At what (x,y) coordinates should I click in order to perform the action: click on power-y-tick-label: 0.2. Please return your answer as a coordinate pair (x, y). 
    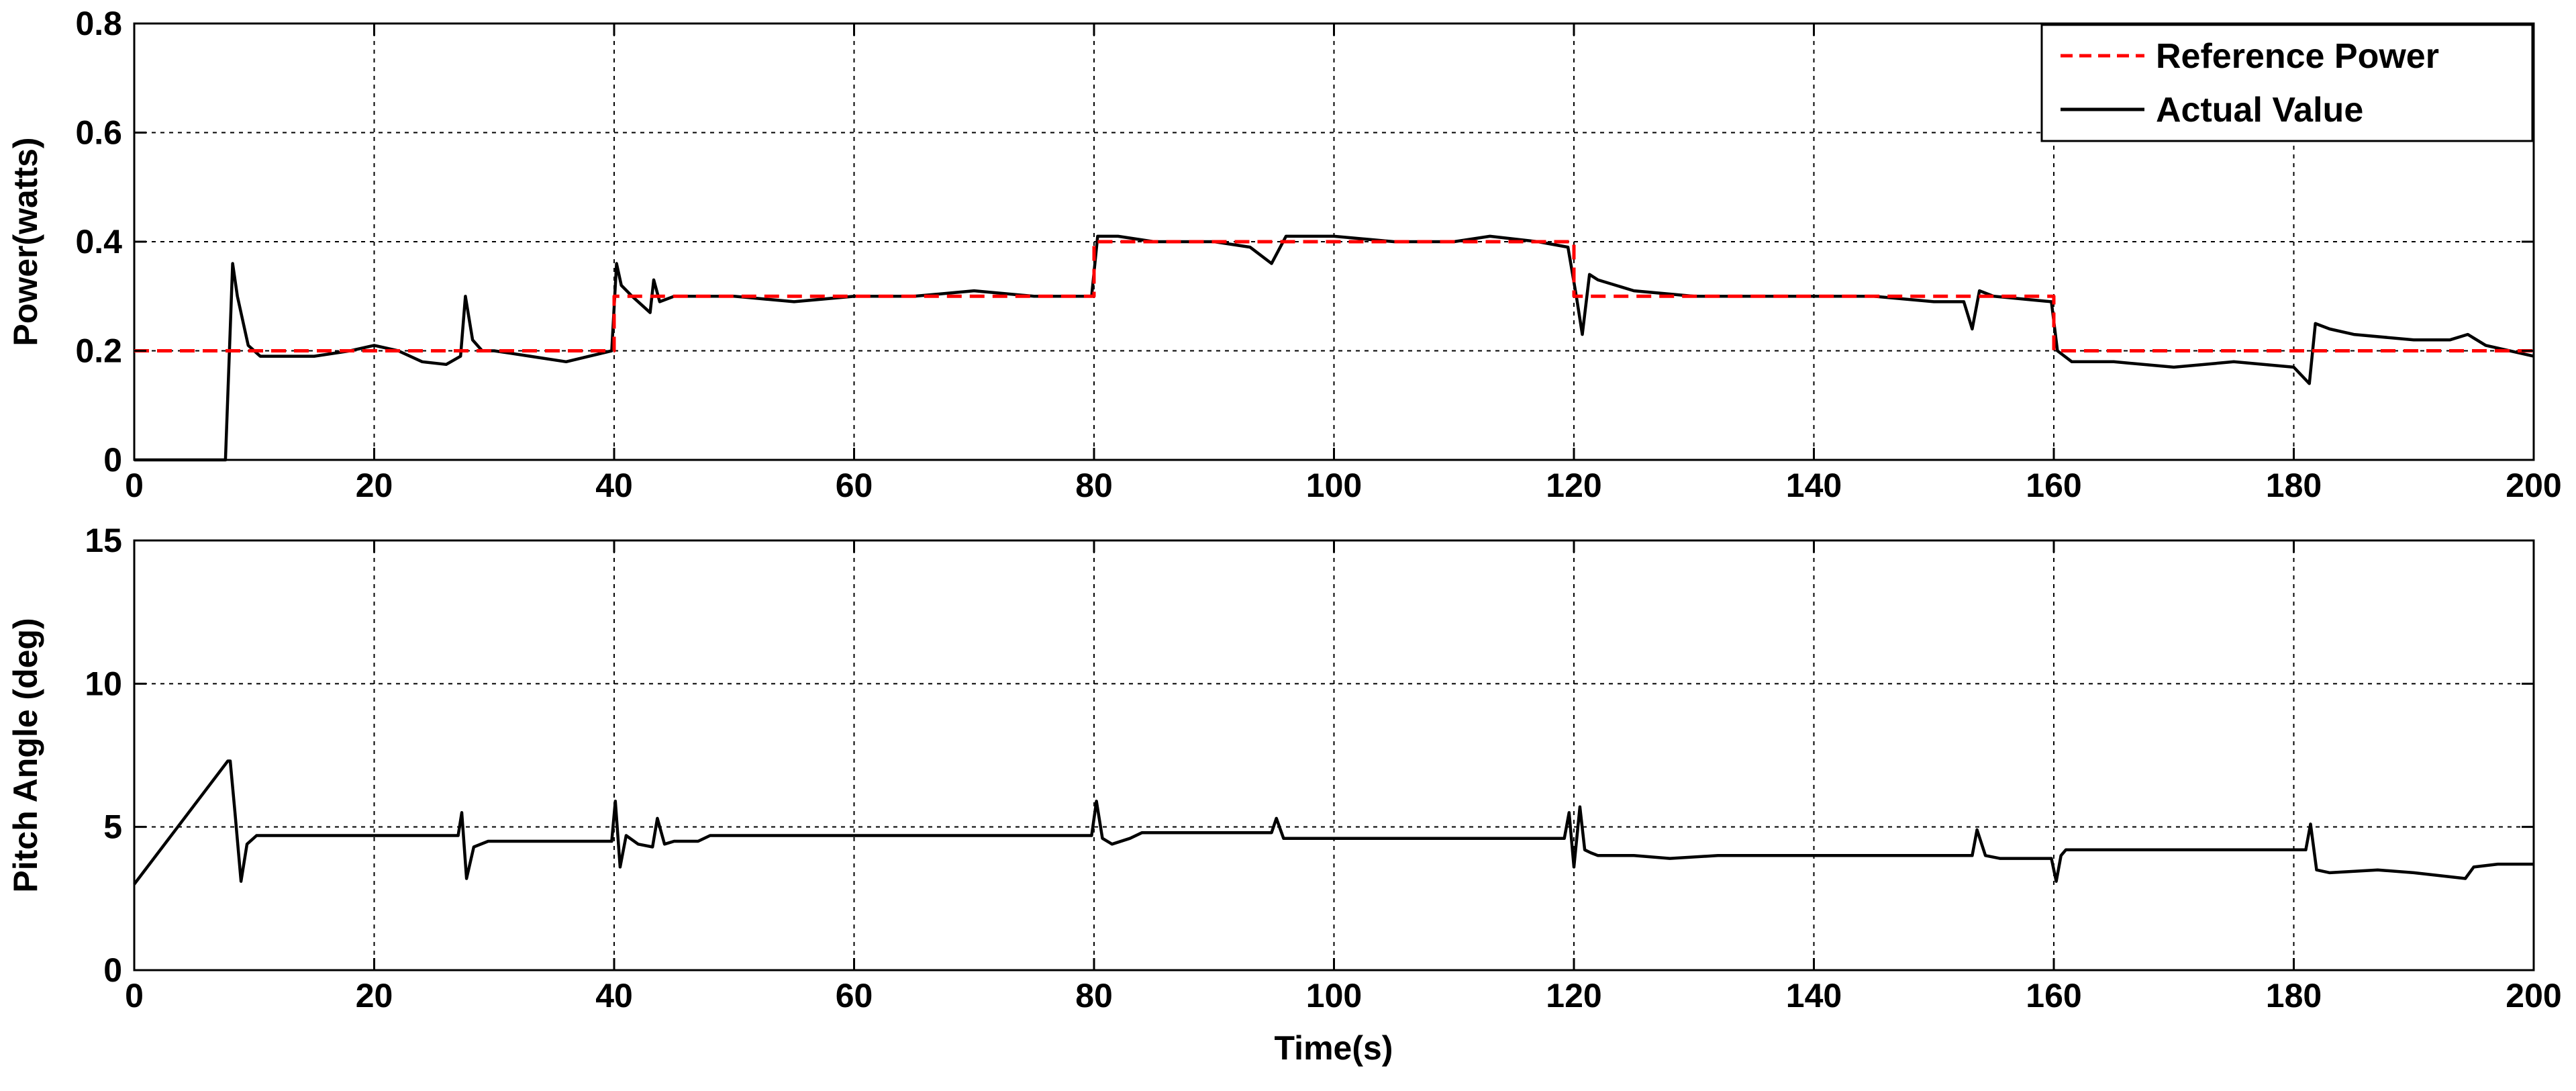
    Looking at the image, I should click on (98, 351).